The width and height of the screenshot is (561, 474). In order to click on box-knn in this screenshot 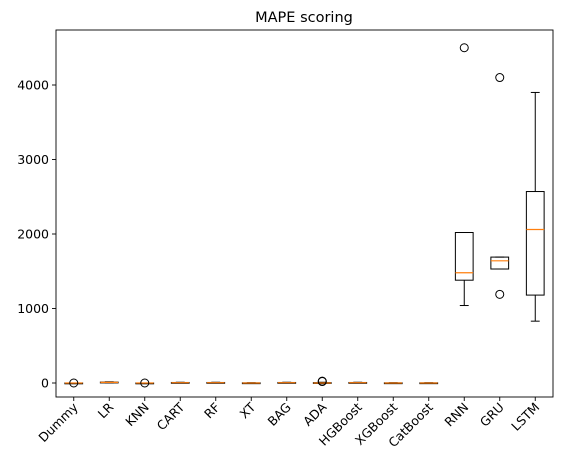, I will do `click(145, 383)`.